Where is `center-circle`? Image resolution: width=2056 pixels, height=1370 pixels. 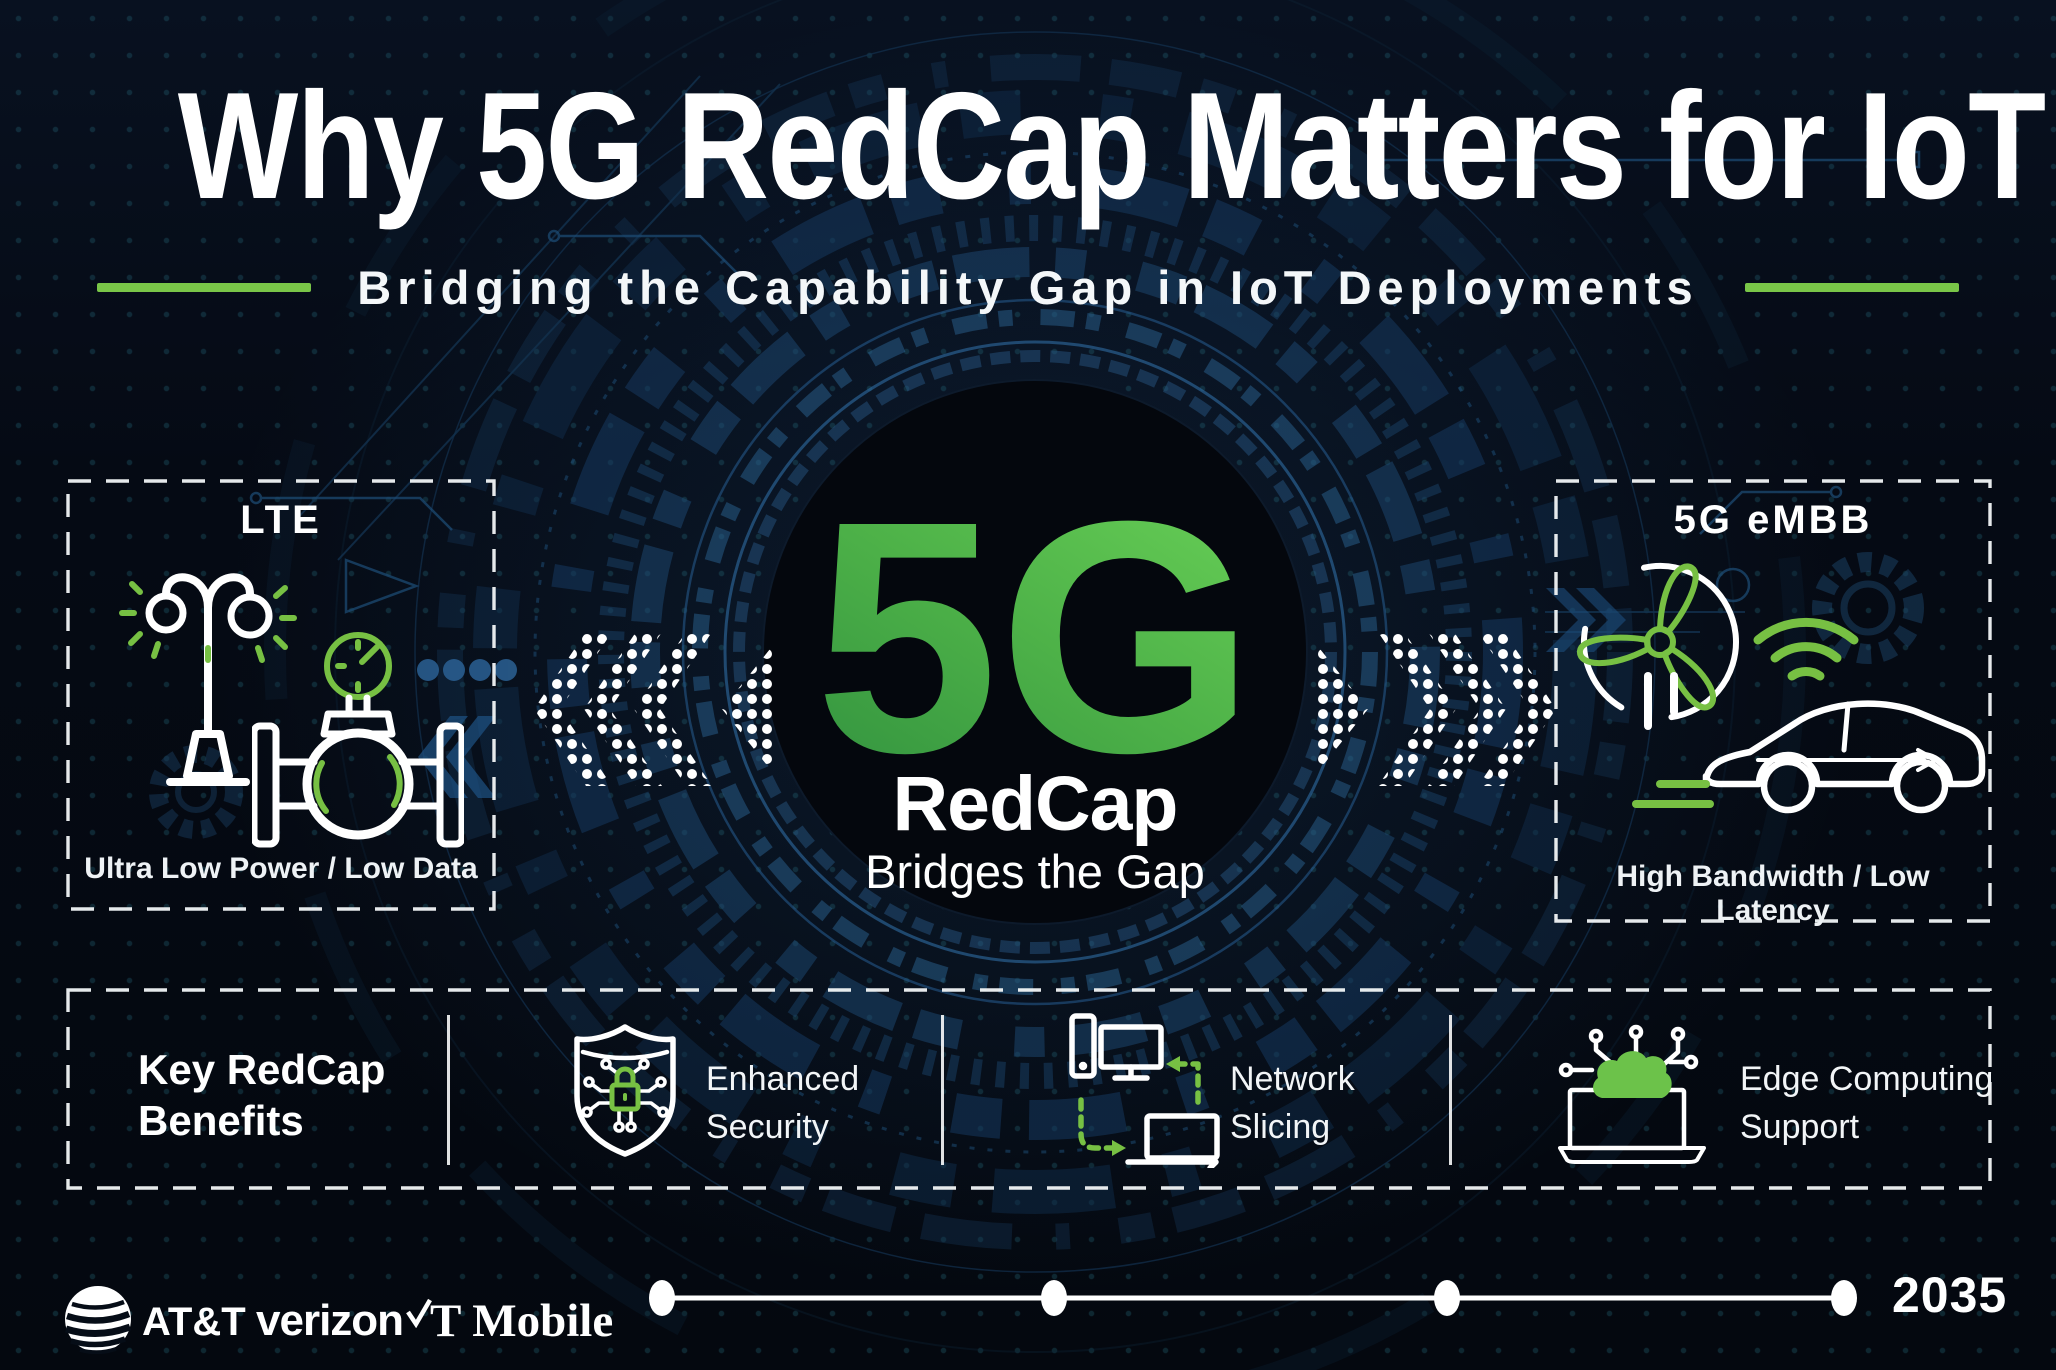
center-circle is located at coordinates (1035, 652).